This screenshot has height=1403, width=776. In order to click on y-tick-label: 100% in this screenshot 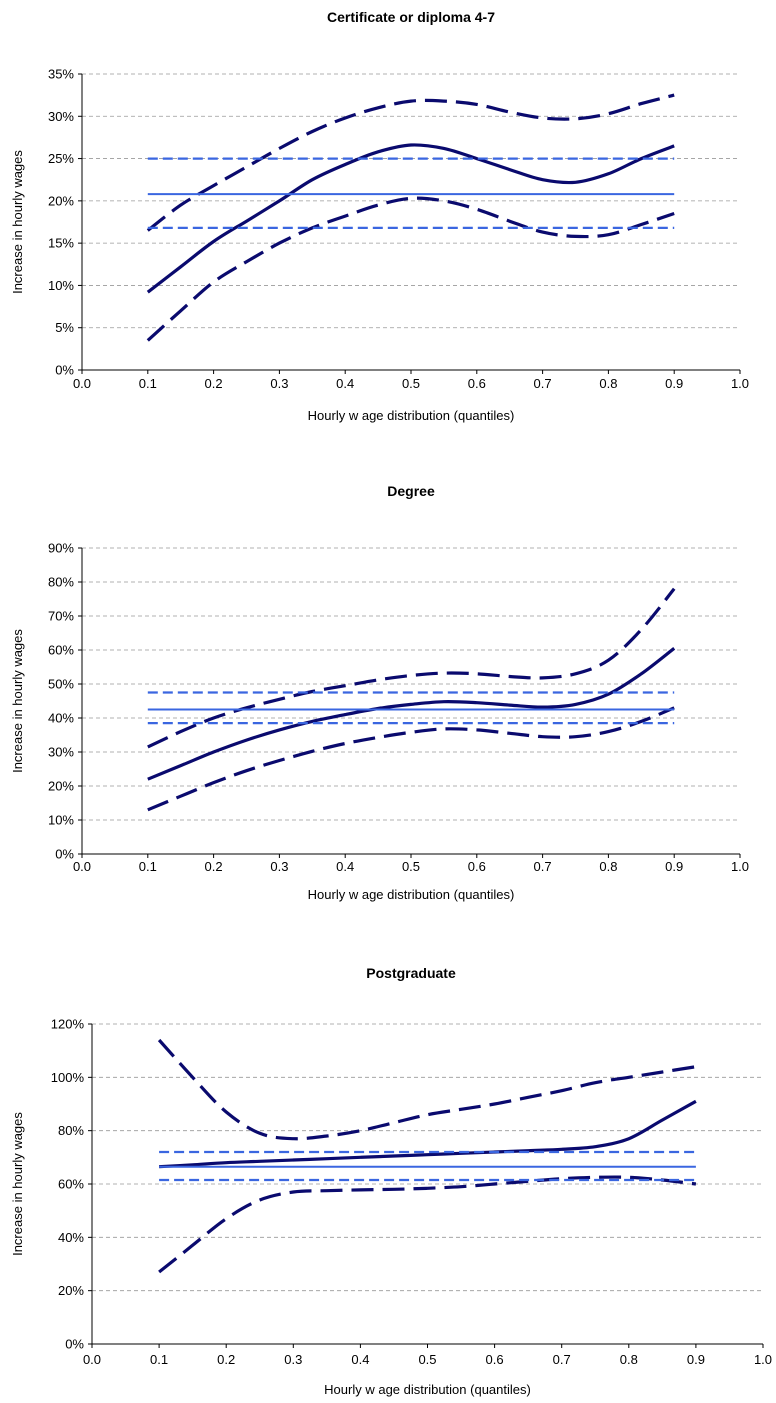, I will do `click(68, 1077)`.